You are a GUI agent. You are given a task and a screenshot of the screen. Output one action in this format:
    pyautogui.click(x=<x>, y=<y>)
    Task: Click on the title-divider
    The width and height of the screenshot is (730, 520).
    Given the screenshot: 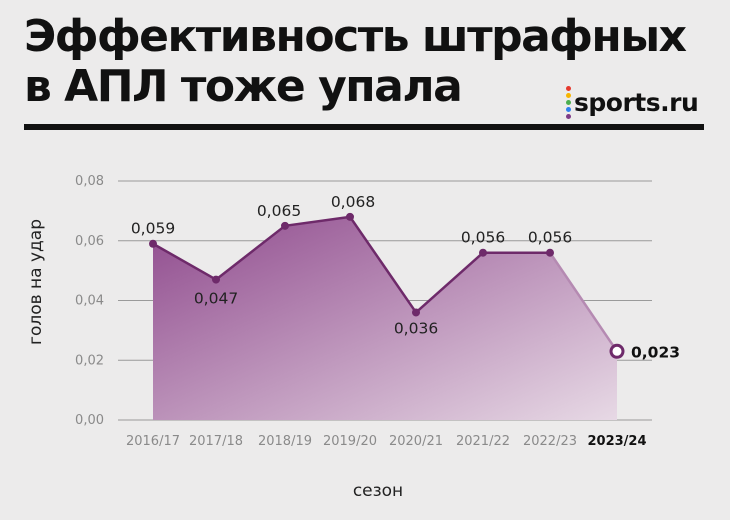 What is the action you would take?
    pyautogui.click(x=364, y=127)
    